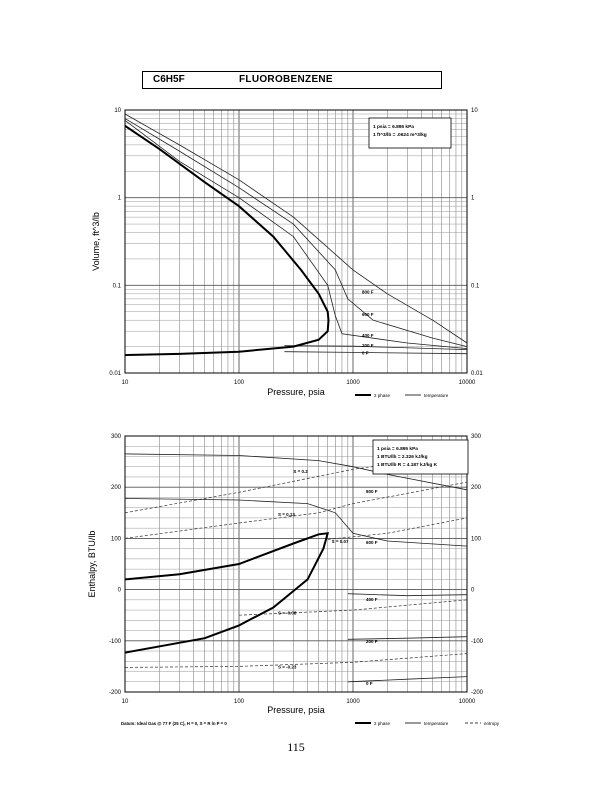 Image resolution: width=592 pixels, height=800 pixels. Describe the element at coordinates (340, 541) in the screenshot. I see `entropy-label: S = 0.07` at that location.